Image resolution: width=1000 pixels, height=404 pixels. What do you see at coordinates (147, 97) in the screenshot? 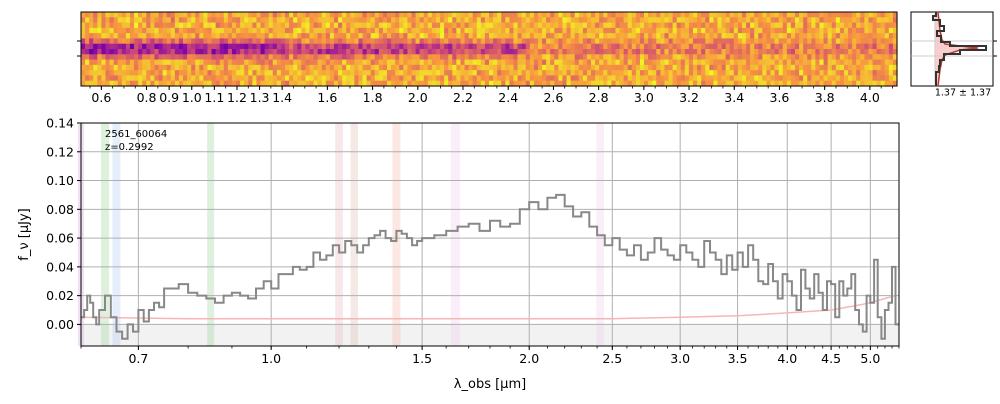
I see `x-tick-label: 0.8` at bounding box center [147, 97].